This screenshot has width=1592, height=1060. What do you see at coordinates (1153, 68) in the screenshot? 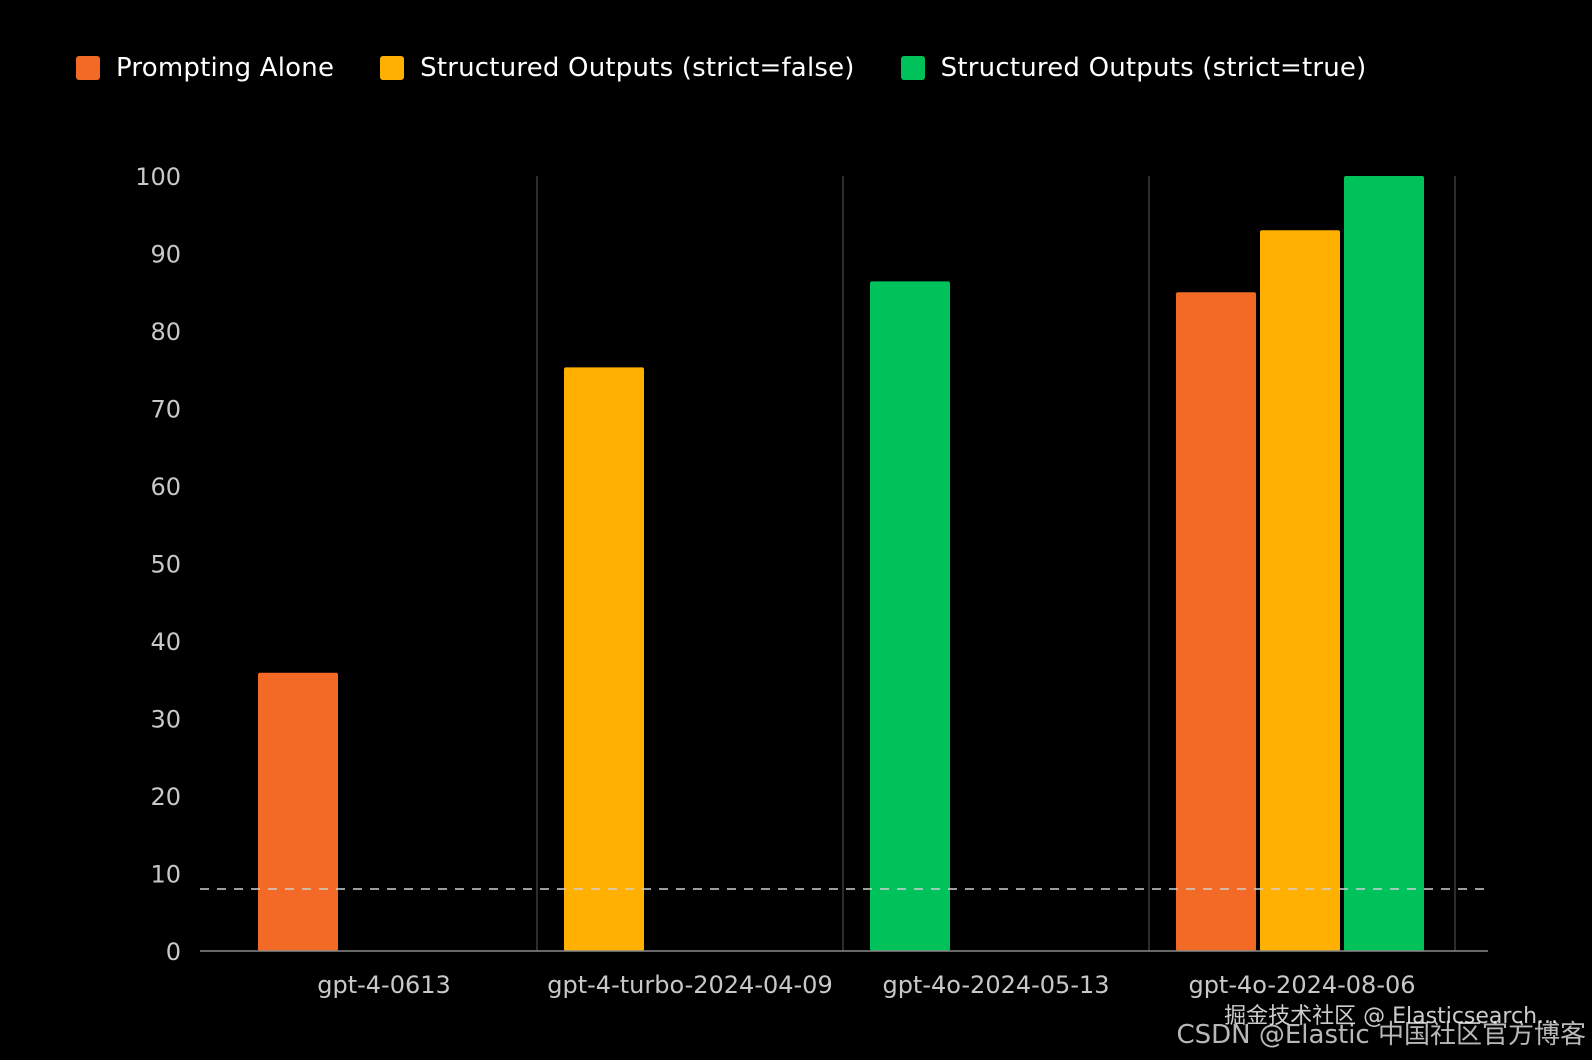
I see `legend-label-strict-true: Structured Outputs (strict=true)` at bounding box center [1153, 68].